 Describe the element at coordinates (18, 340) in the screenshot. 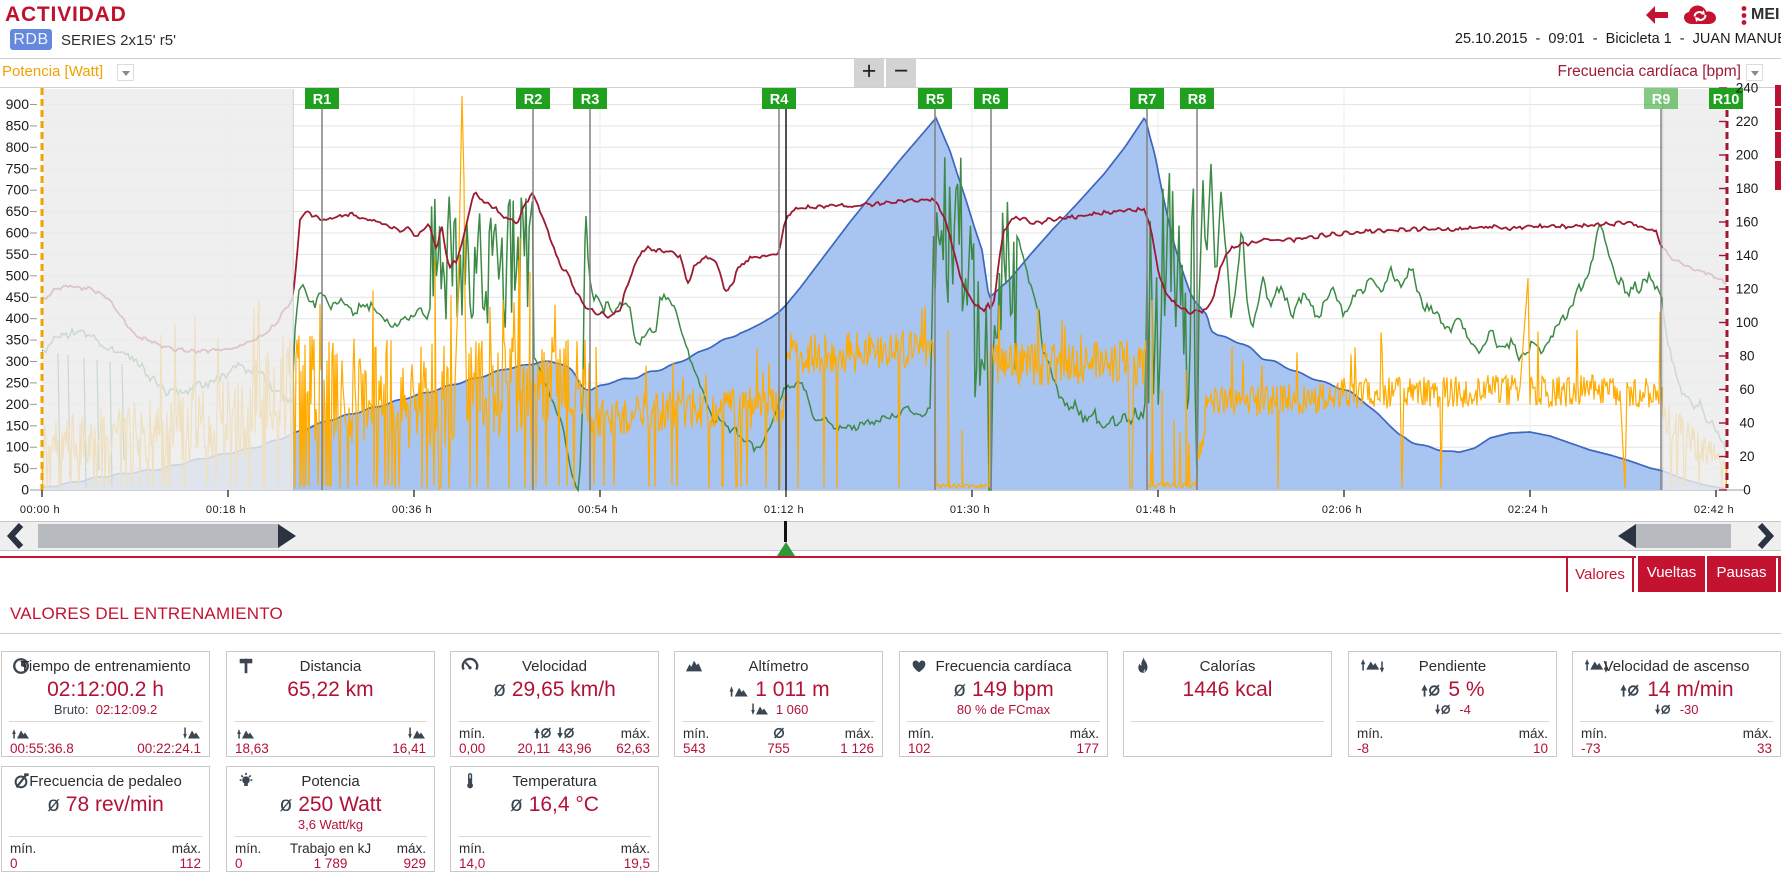

I see `svg-text: 350` at that location.